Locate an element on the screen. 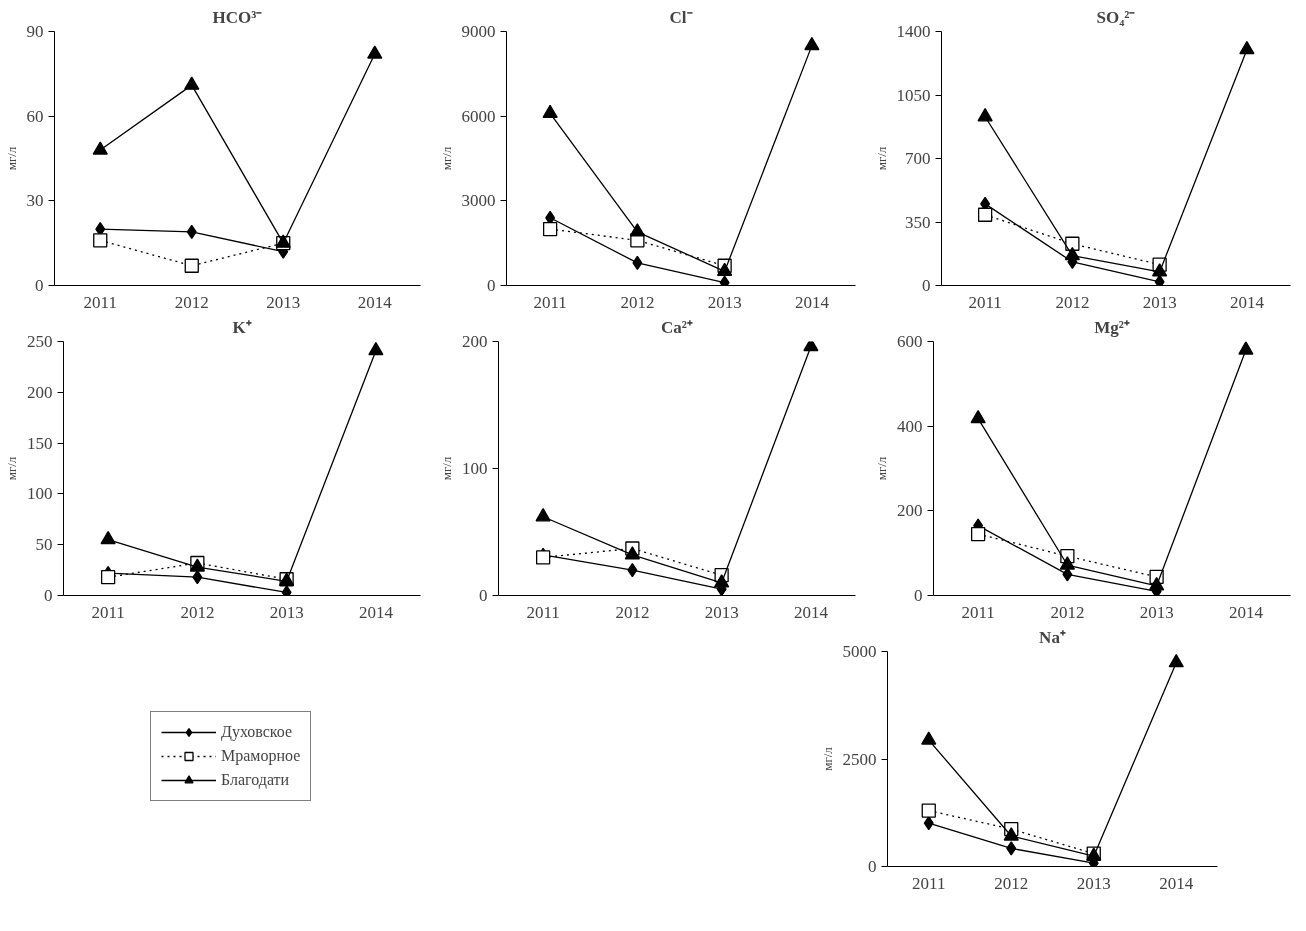 The height and width of the screenshot is (931, 1306). chart-title: Mg²⁺ is located at coordinates (1112, 327).